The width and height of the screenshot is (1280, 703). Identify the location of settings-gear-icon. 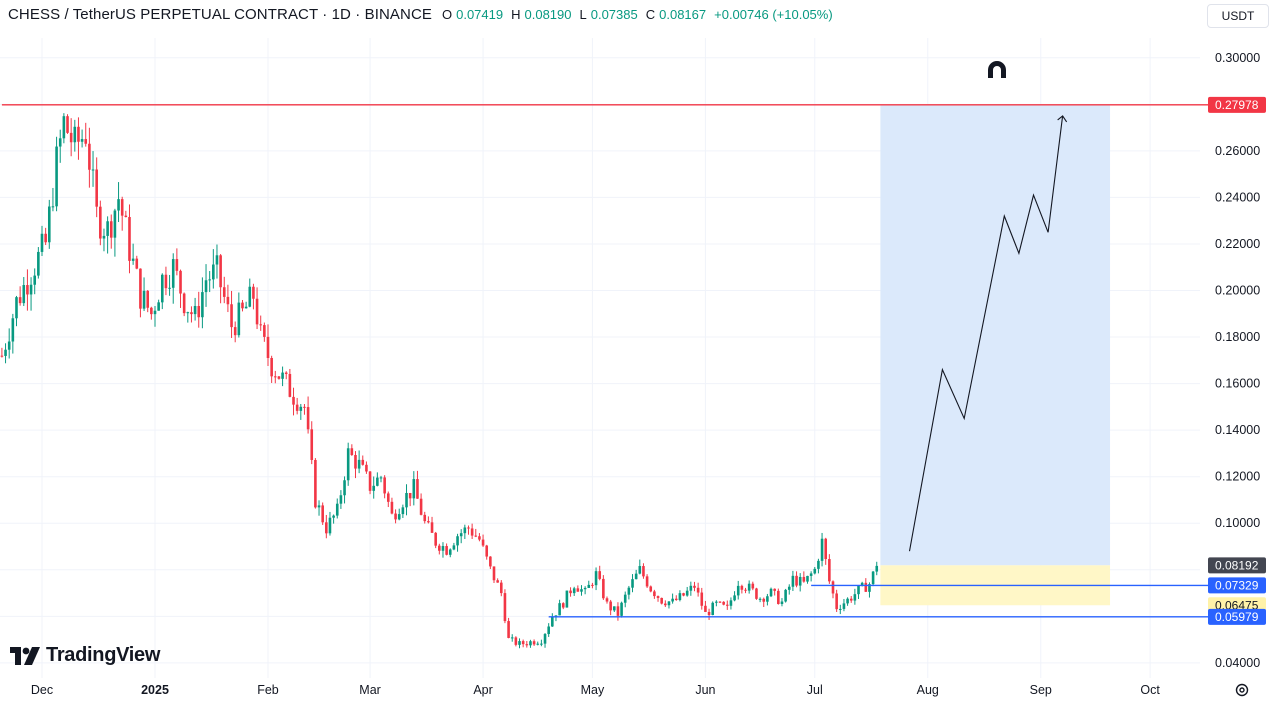
(1242, 690).